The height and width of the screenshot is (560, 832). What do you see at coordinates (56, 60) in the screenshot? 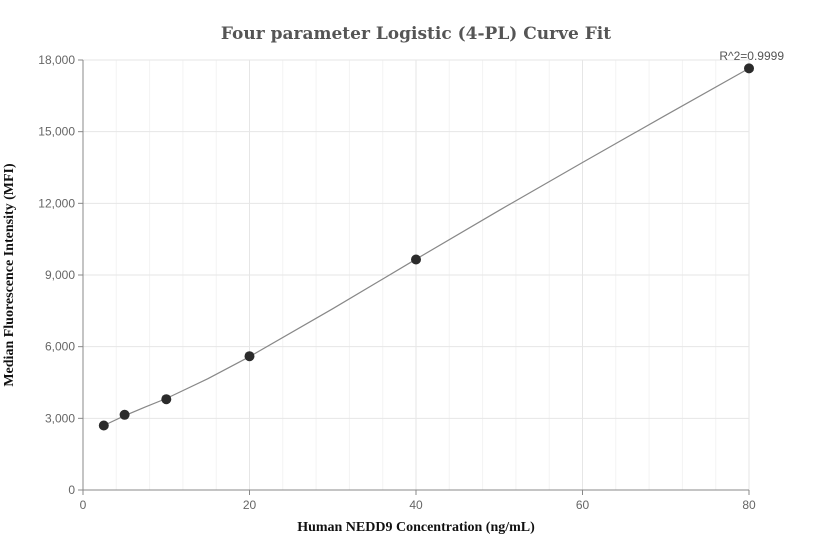
I see `y-tick-label: 18,000` at bounding box center [56, 60].